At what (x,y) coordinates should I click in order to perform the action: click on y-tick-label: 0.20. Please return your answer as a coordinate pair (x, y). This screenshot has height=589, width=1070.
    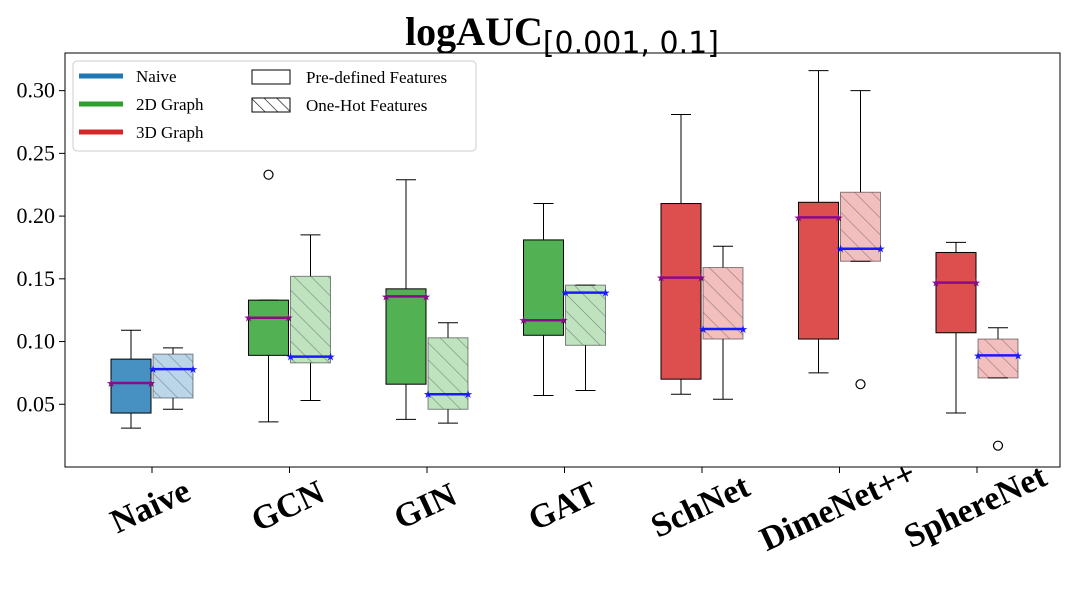
    Looking at the image, I should click on (36, 215).